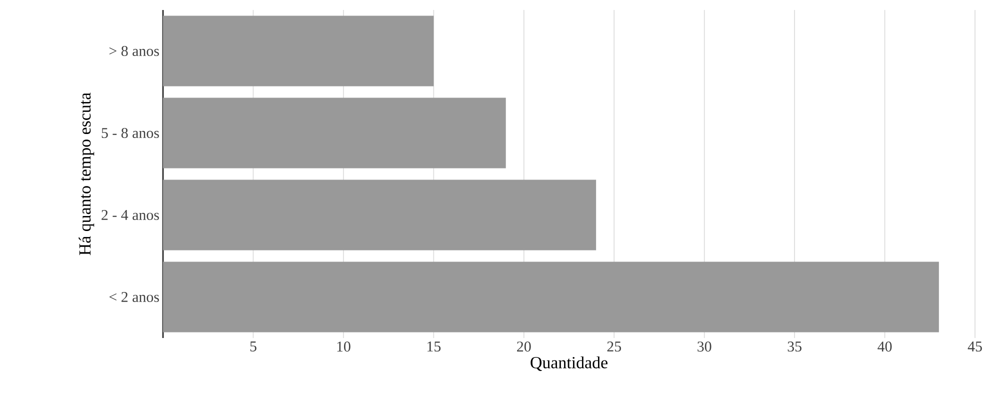  Describe the element at coordinates (134, 51) in the screenshot. I see `y-tick-label: > 8 anos` at that location.